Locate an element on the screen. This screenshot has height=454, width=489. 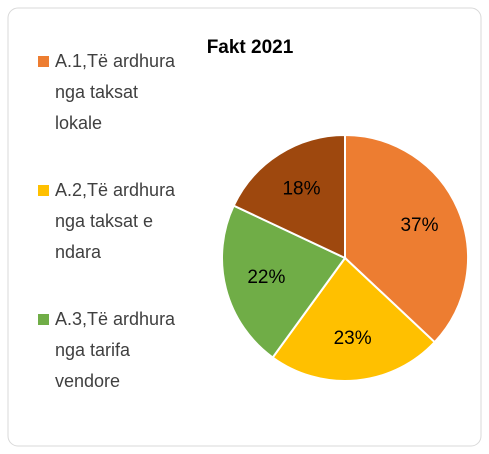
legend-item: A.1,Të ardhura nga taksat lokale is located at coordinates (113, 92).